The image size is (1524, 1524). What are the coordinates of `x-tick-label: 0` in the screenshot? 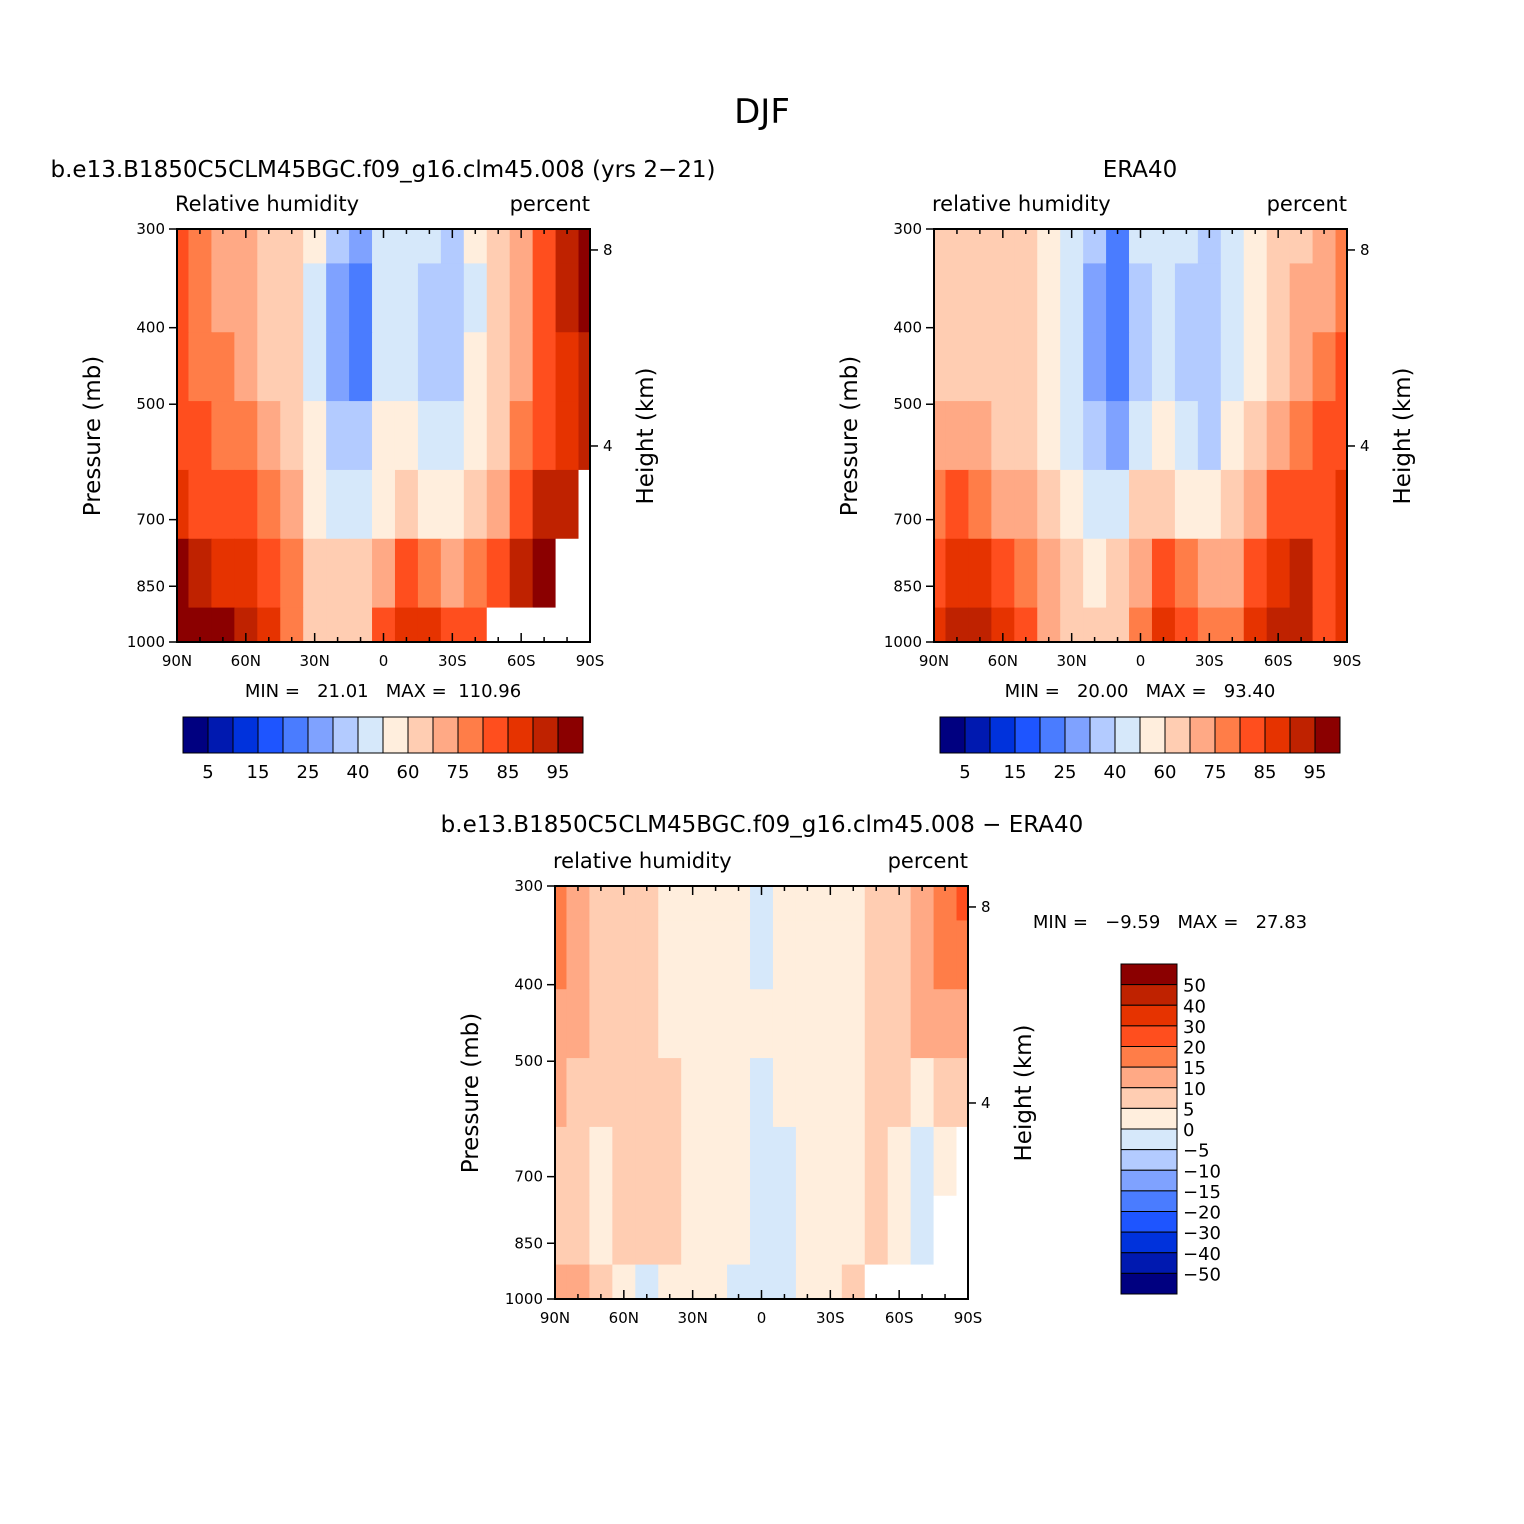 It's located at (384, 661).